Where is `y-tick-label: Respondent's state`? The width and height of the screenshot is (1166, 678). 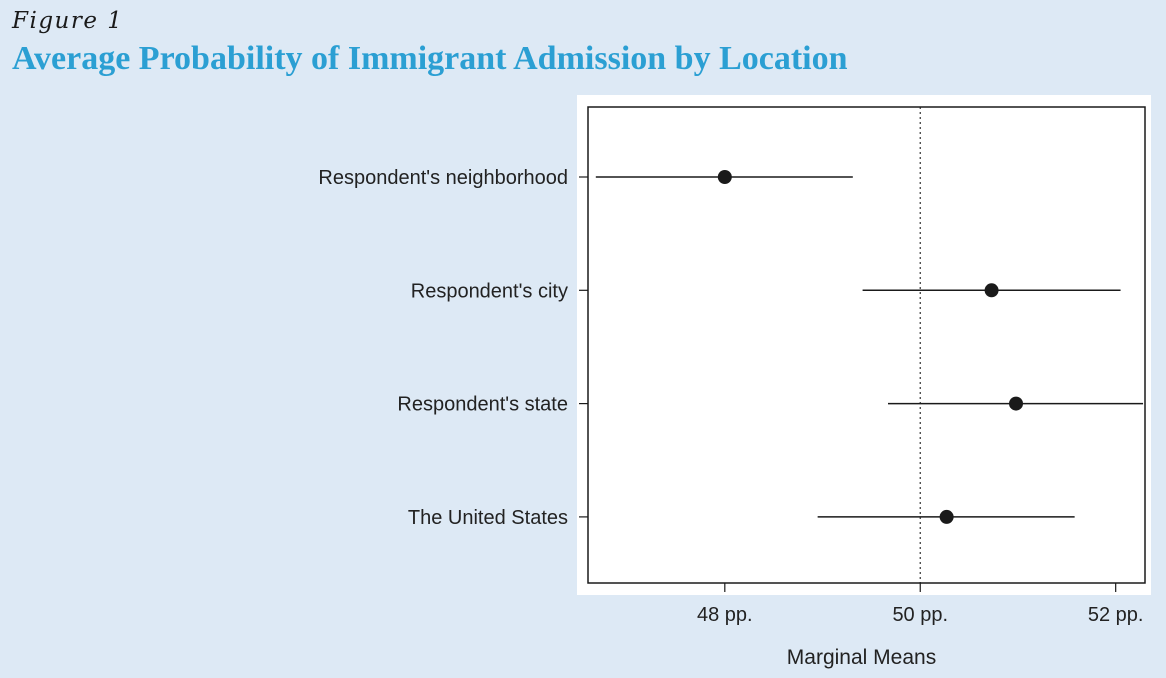
y-tick-label: Respondent's state is located at coordinates (482, 405).